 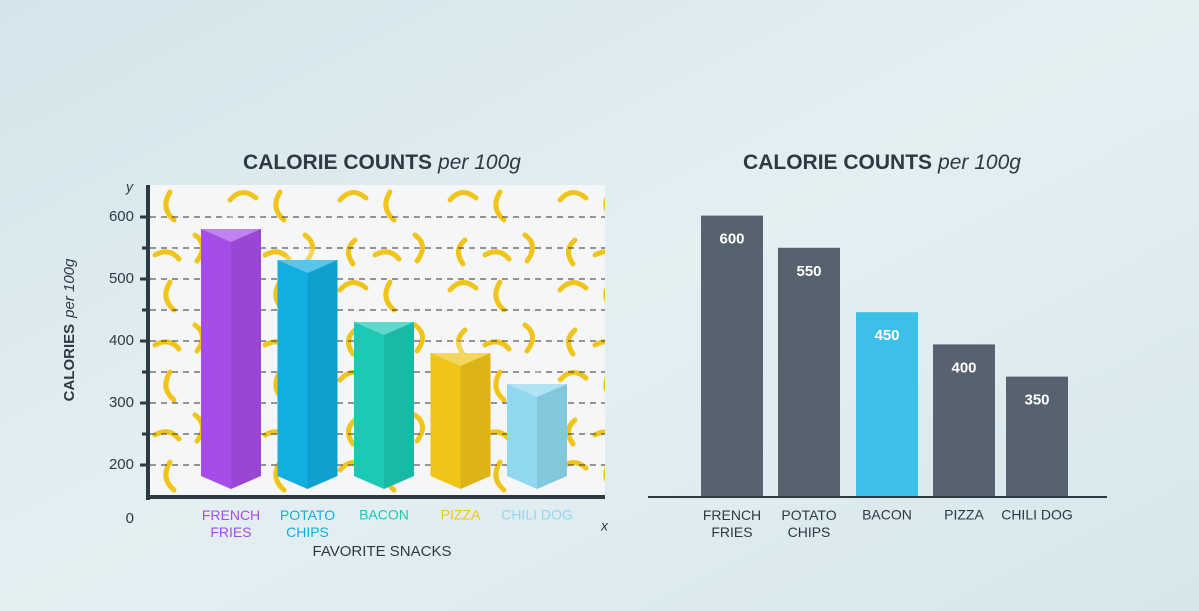 What do you see at coordinates (69, 288) in the screenshot?
I see `y-axis-title-note: per 100g` at bounding box center [69, 288].